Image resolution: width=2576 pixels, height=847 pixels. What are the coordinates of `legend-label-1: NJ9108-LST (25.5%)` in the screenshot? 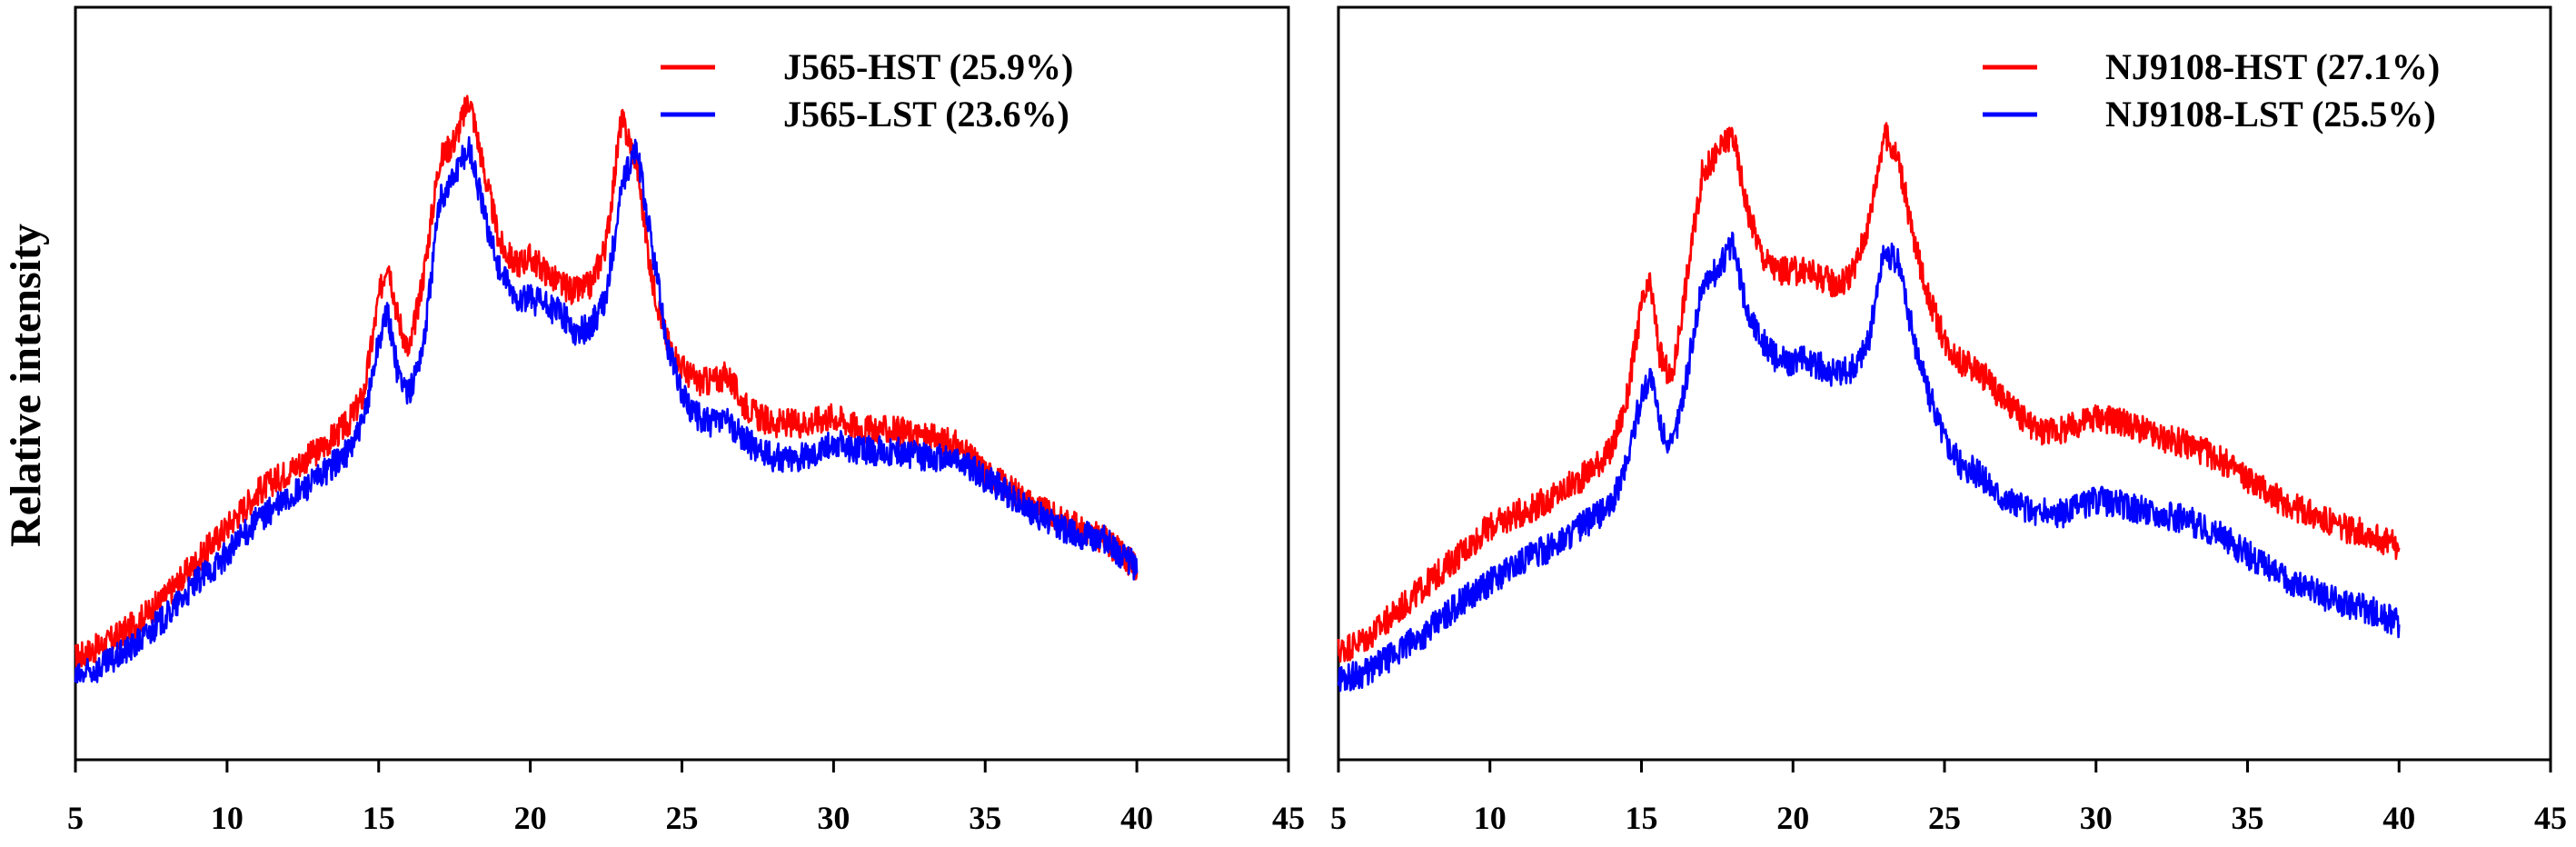 It's located at (2270, 114).